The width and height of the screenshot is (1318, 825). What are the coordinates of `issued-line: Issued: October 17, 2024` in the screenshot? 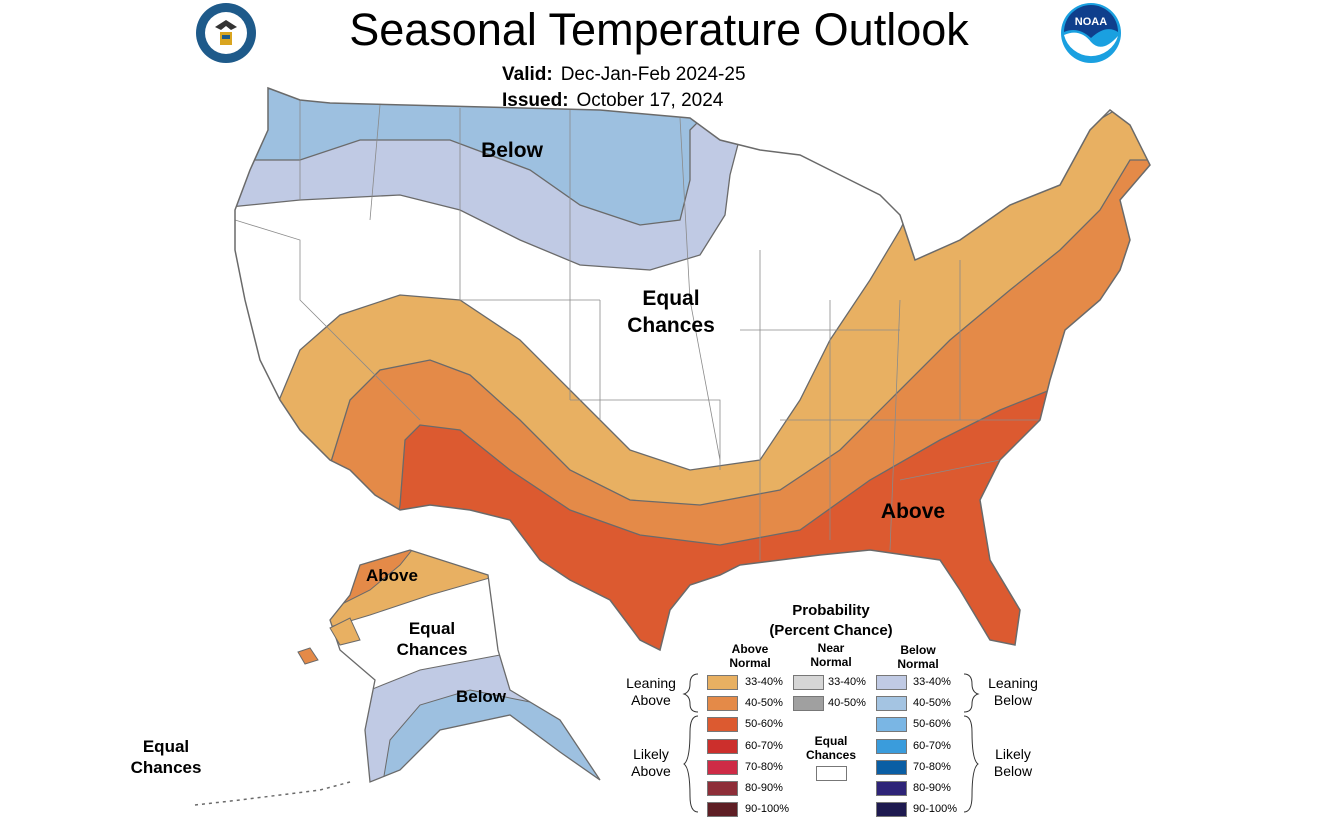 It's located at (612, 101).